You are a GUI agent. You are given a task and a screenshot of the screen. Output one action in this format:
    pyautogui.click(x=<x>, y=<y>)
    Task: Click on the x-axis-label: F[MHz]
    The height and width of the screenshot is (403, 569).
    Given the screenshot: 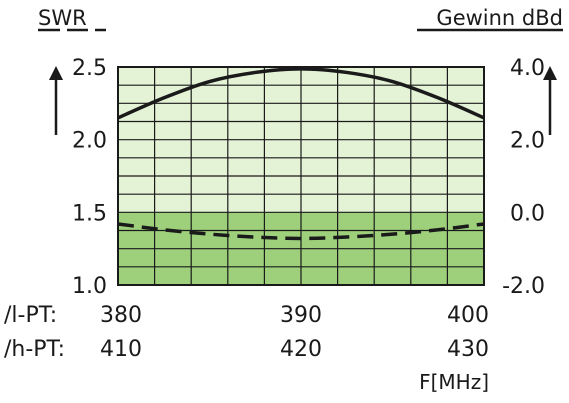 What is the action you would take?
    pyautogui.click(x=454, y=382)
    